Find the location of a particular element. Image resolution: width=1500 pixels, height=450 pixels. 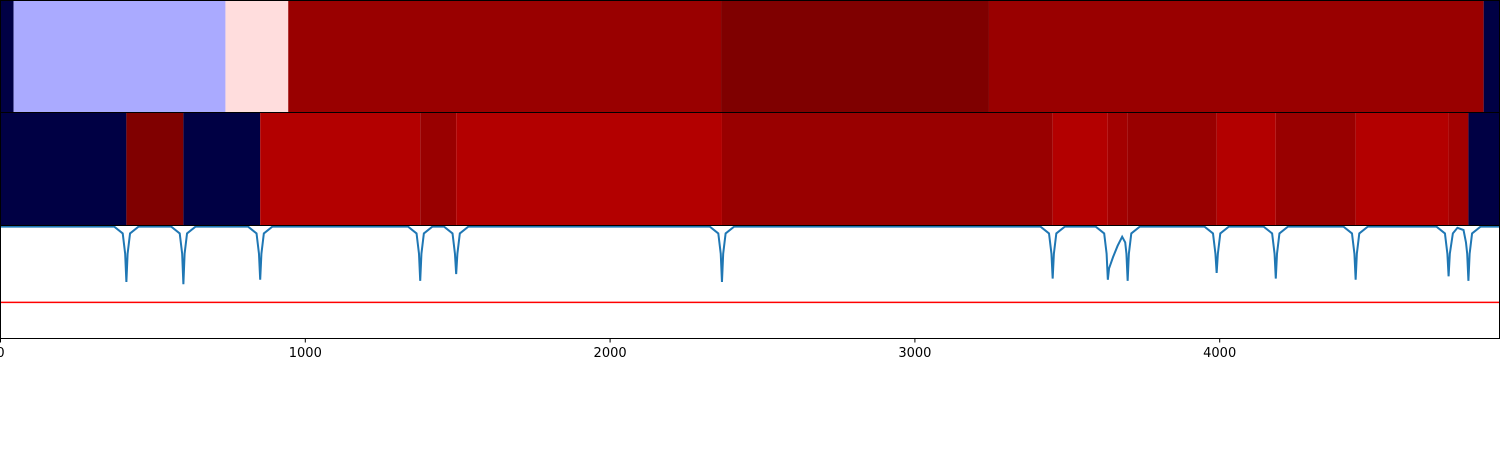

x-tick-label: 0 is located at coordinates (2, 353).